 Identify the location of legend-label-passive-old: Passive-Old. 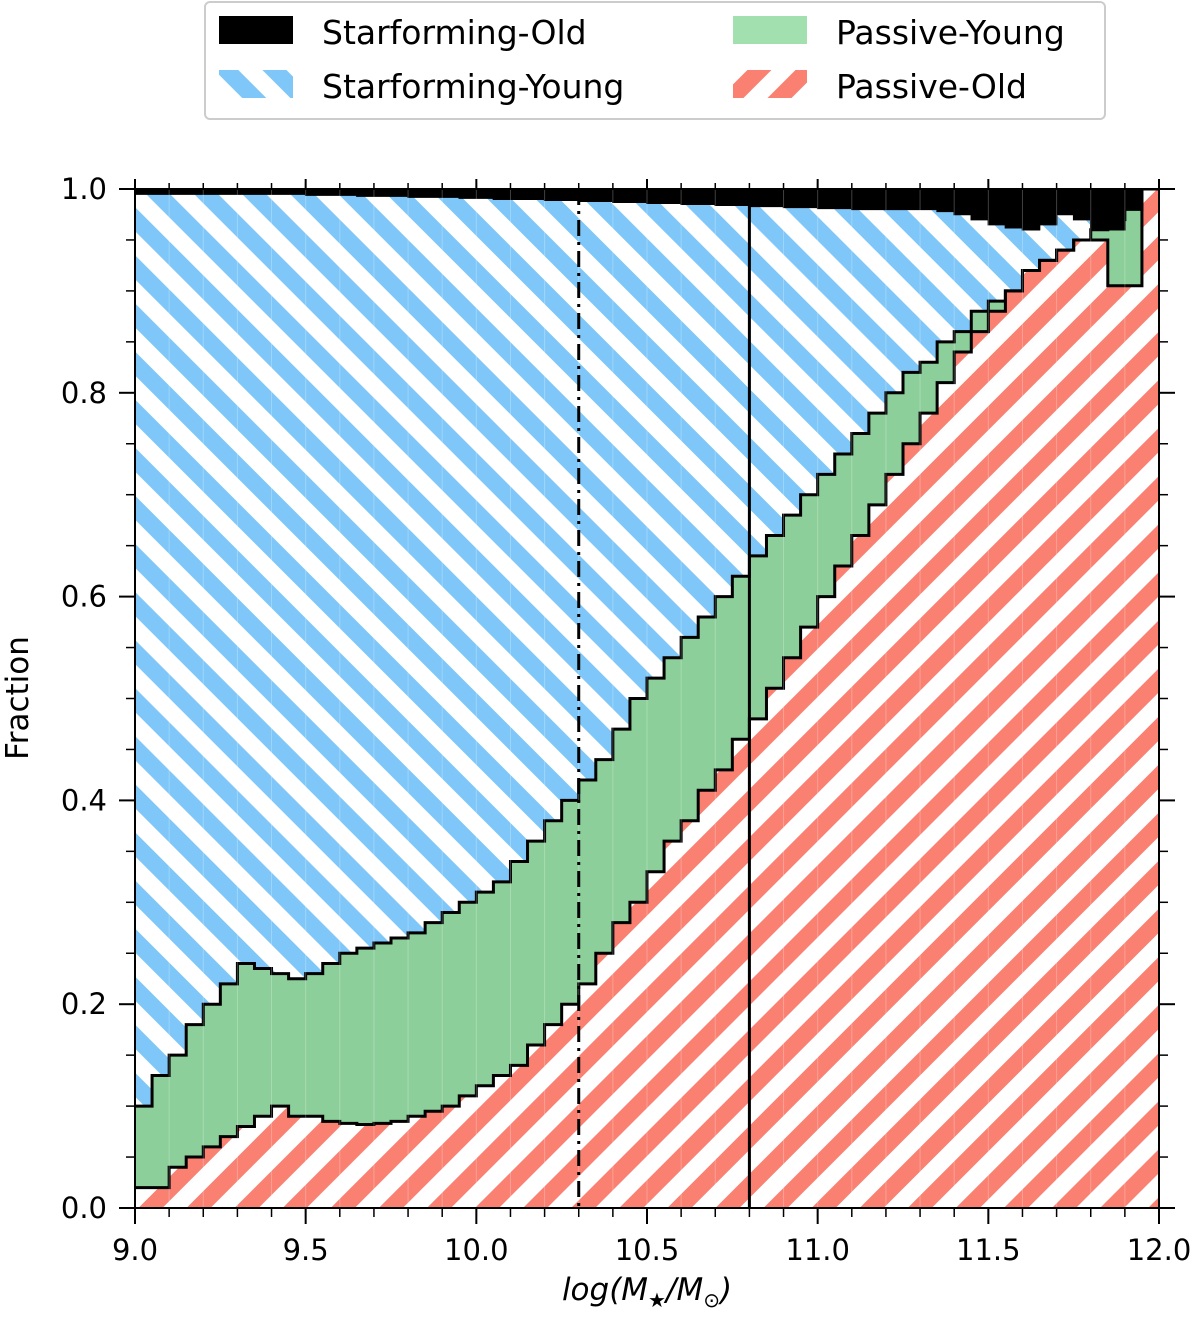
(931, 86).